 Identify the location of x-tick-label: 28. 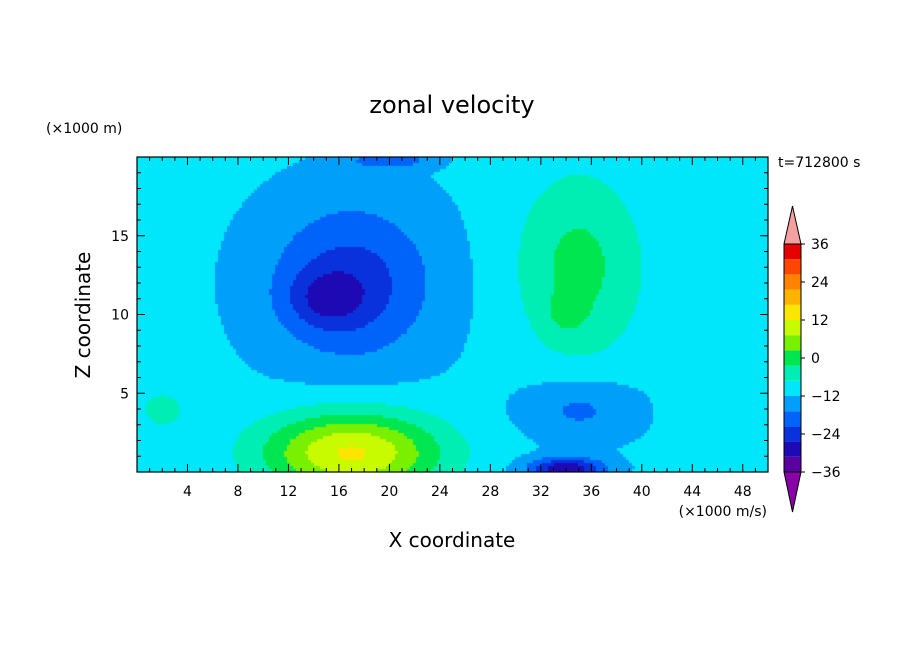
(490, 492).